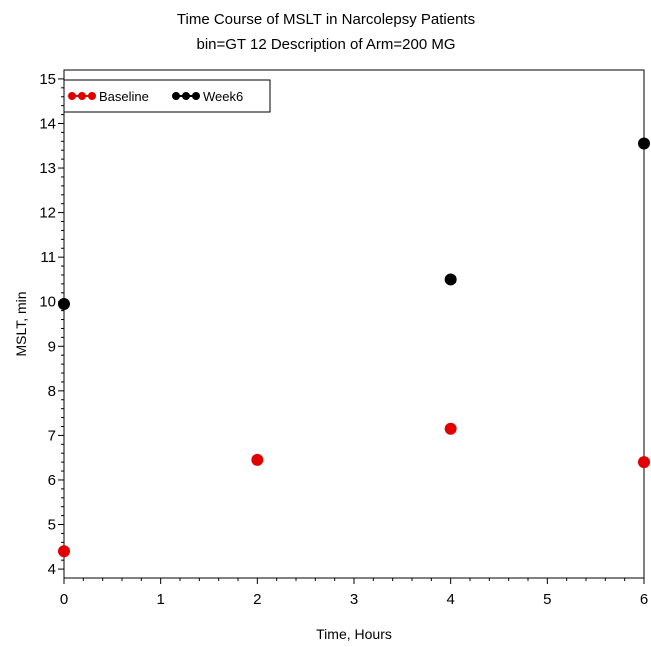 This screenshot has width=651, height=647. I want to click on y-tick-label: 14, so click(47, 123).